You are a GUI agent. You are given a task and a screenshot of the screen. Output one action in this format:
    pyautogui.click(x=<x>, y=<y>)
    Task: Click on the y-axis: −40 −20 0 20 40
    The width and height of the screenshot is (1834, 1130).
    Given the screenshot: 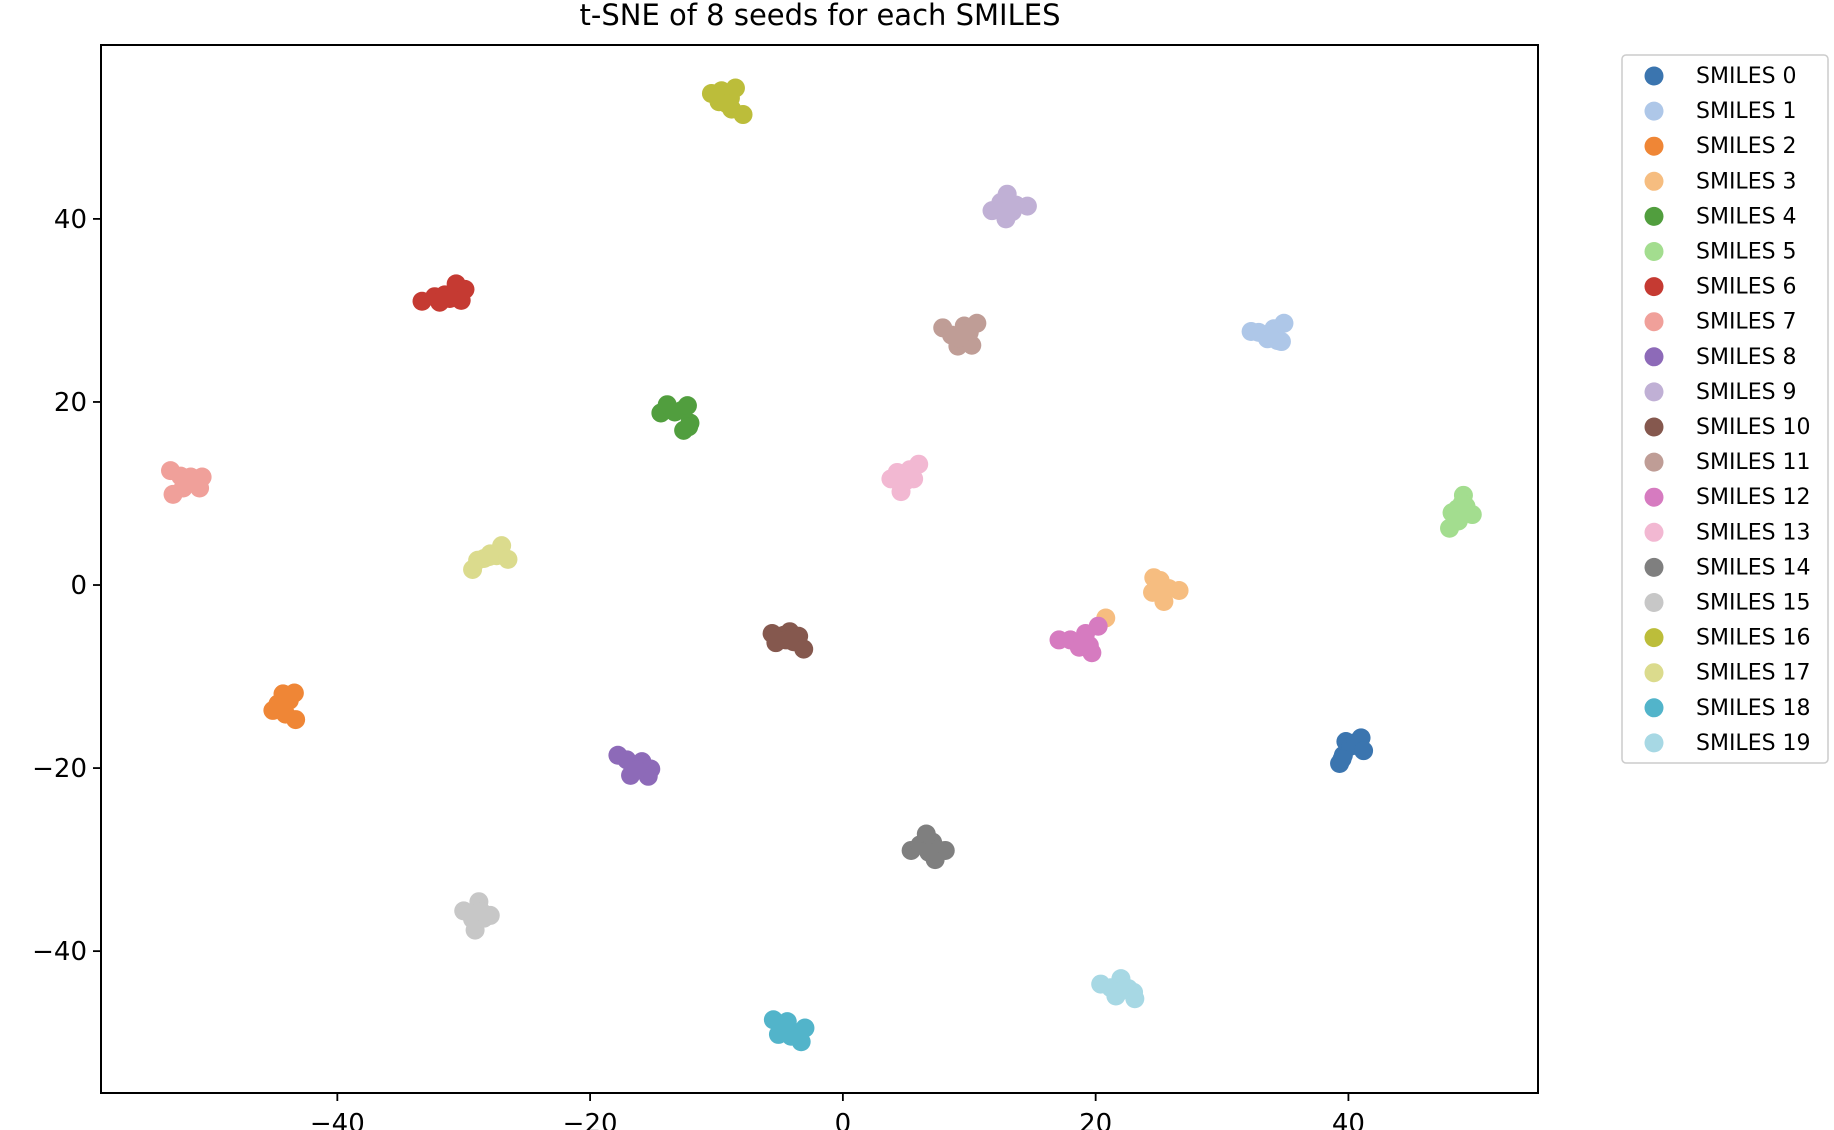 What is the action you would take?
    pyautogui.click(x=66, y=586)
    